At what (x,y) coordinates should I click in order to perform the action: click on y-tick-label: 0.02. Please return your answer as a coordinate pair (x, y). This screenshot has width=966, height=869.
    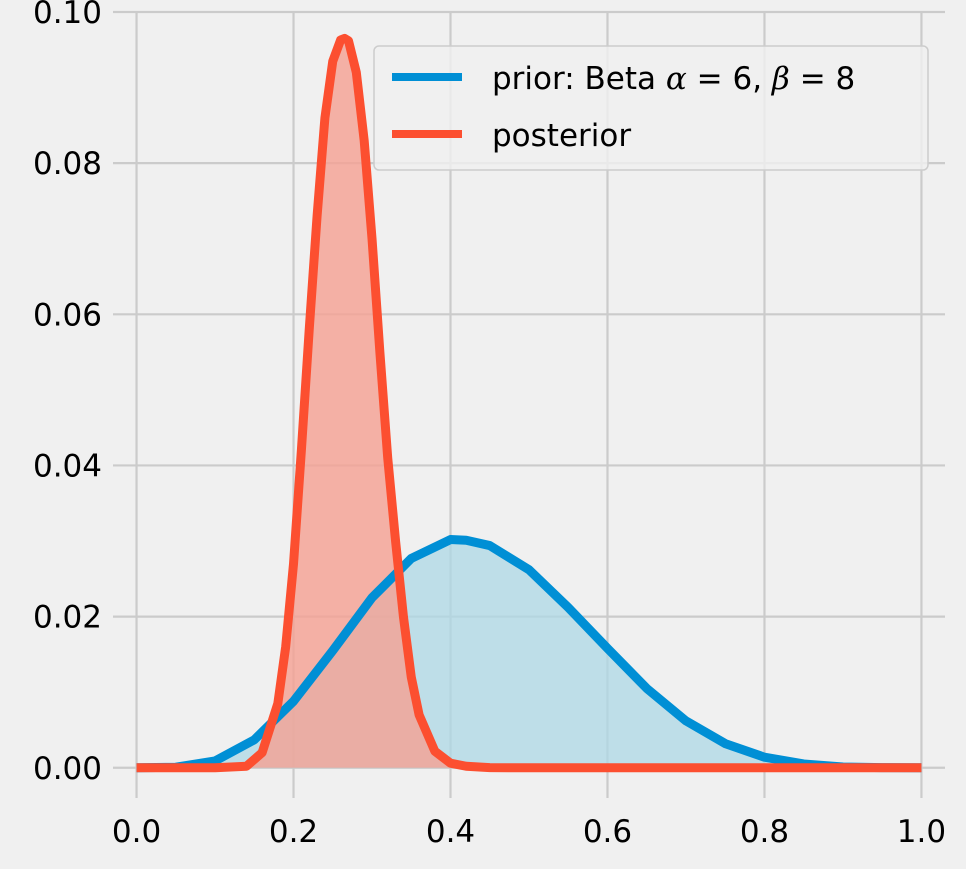
    Looking at the image, I should click on (67, 618).